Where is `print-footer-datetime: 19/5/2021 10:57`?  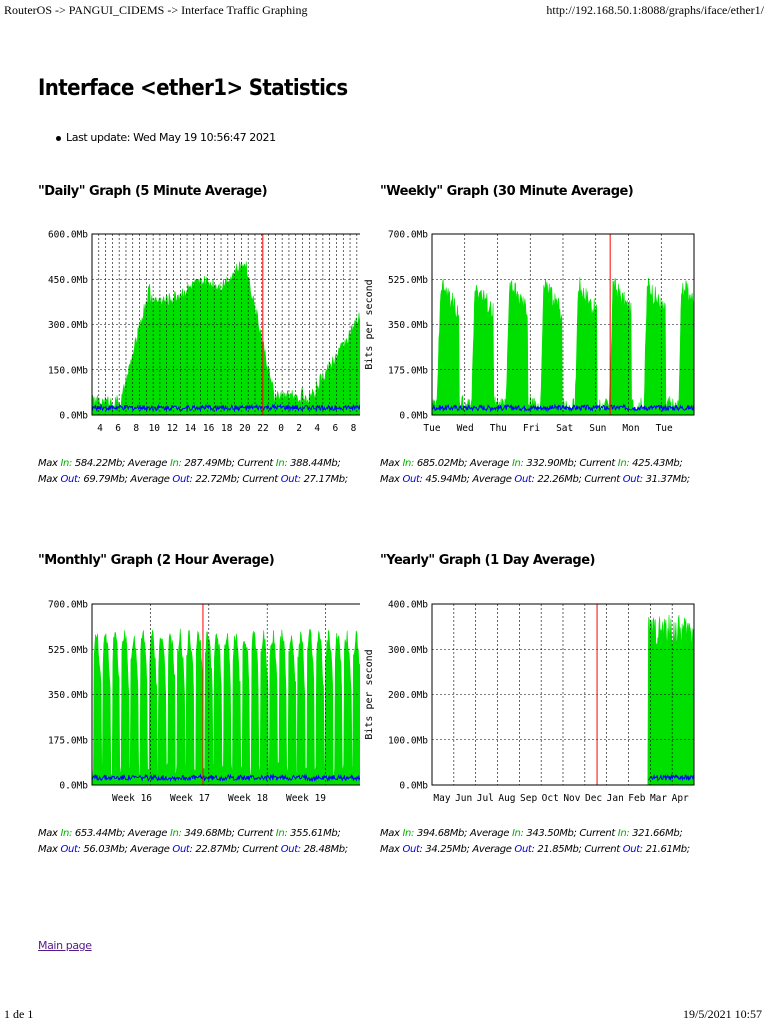
print-footer-datetime: 19/5/2021 10:57 is located at coordinates (722, 1014).